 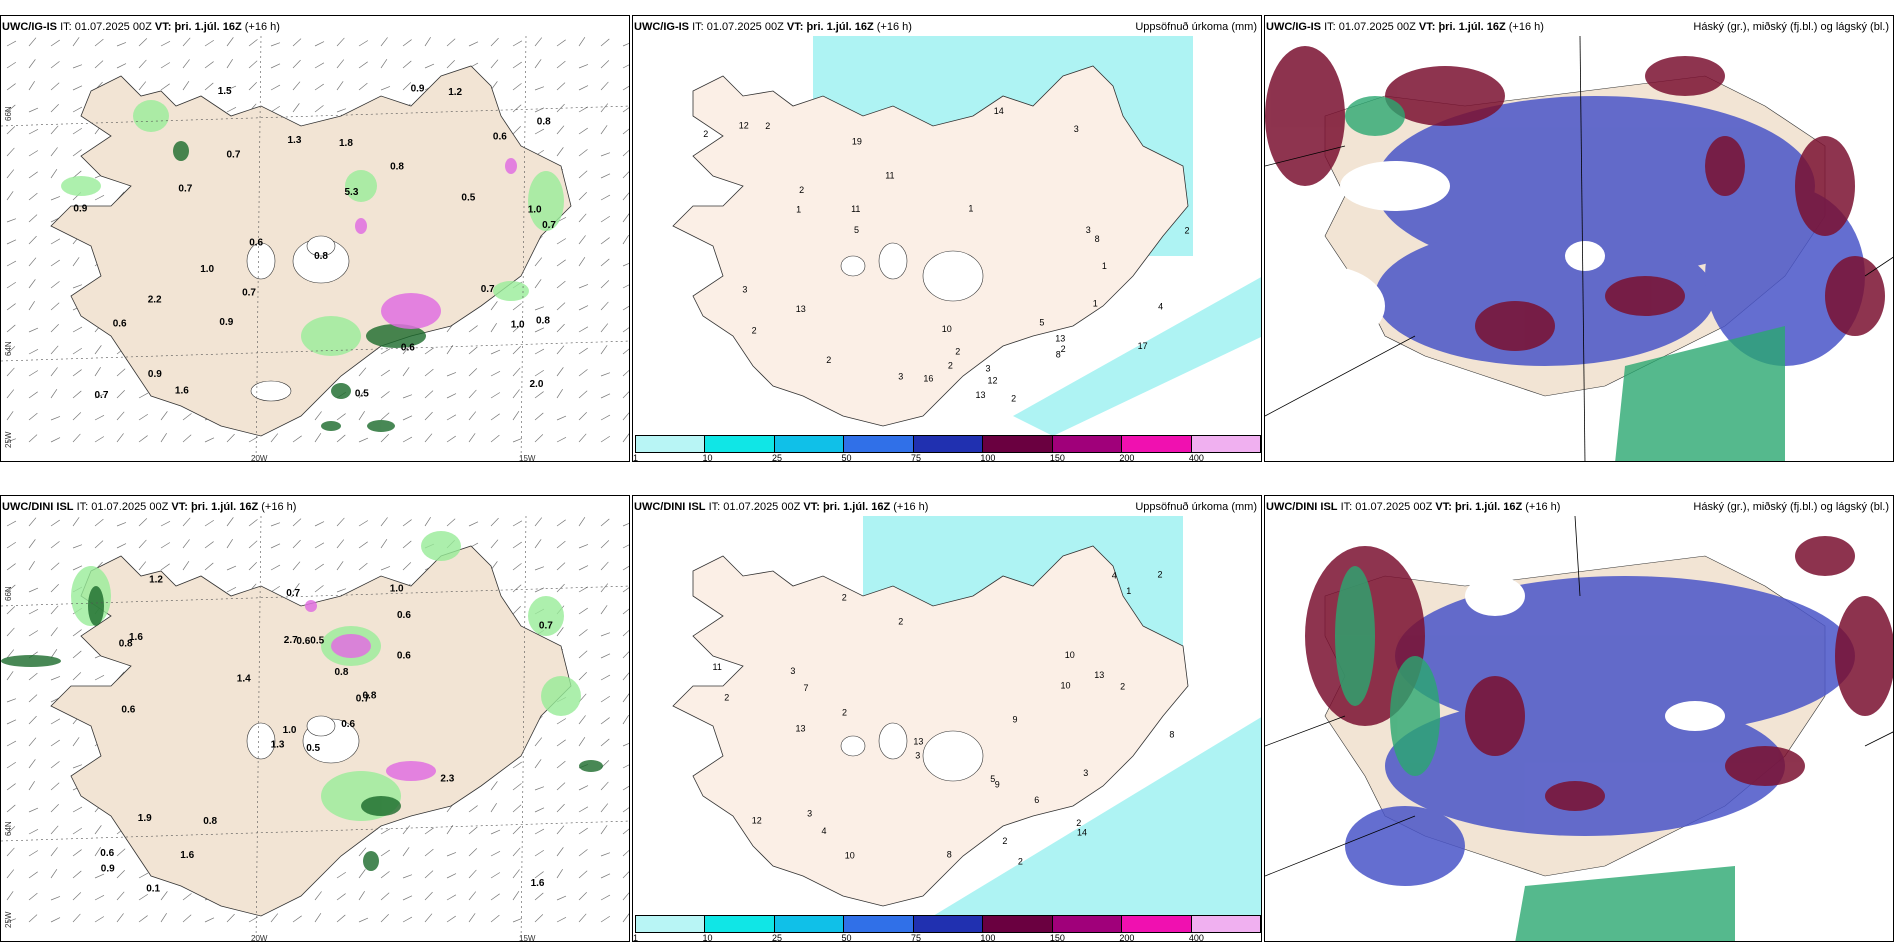 I want to click on value-label: 5, so click(x=992, y=779).